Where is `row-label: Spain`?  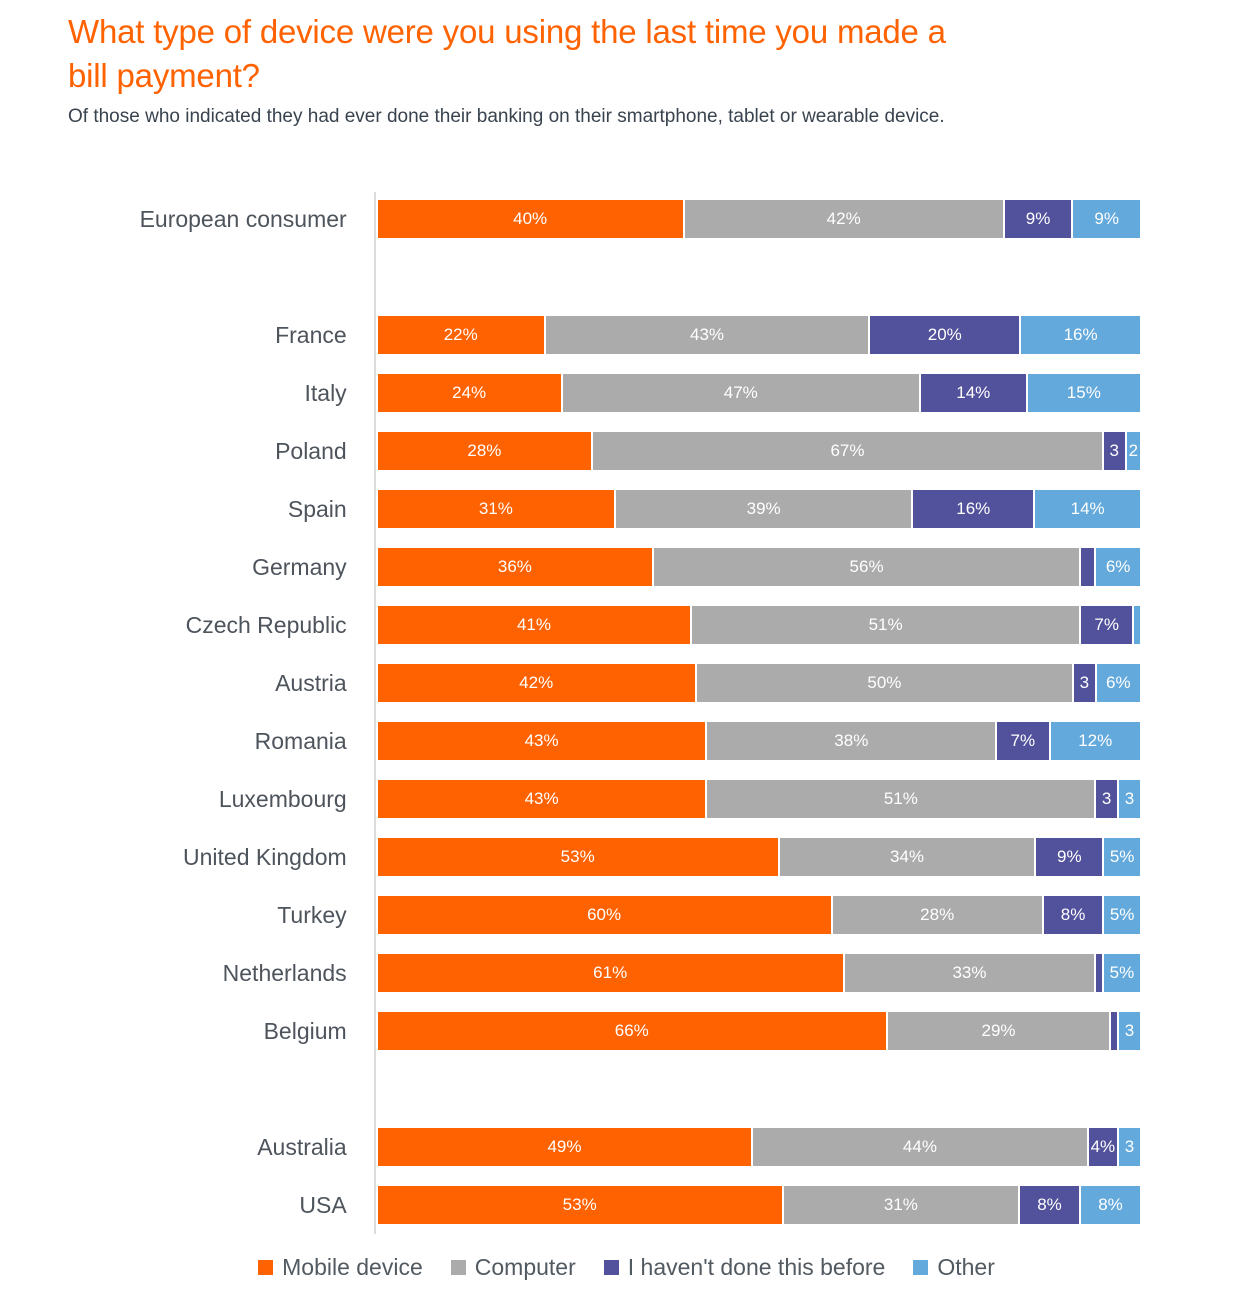 row-label: Spain is located at coordinates (317, 508).